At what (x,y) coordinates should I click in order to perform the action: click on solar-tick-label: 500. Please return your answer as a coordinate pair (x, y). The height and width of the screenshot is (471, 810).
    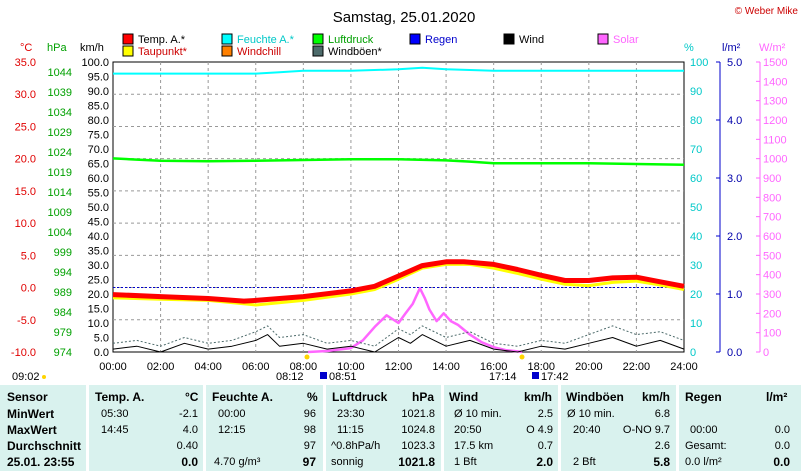
    Looking at the image, I should click on (772, 256).